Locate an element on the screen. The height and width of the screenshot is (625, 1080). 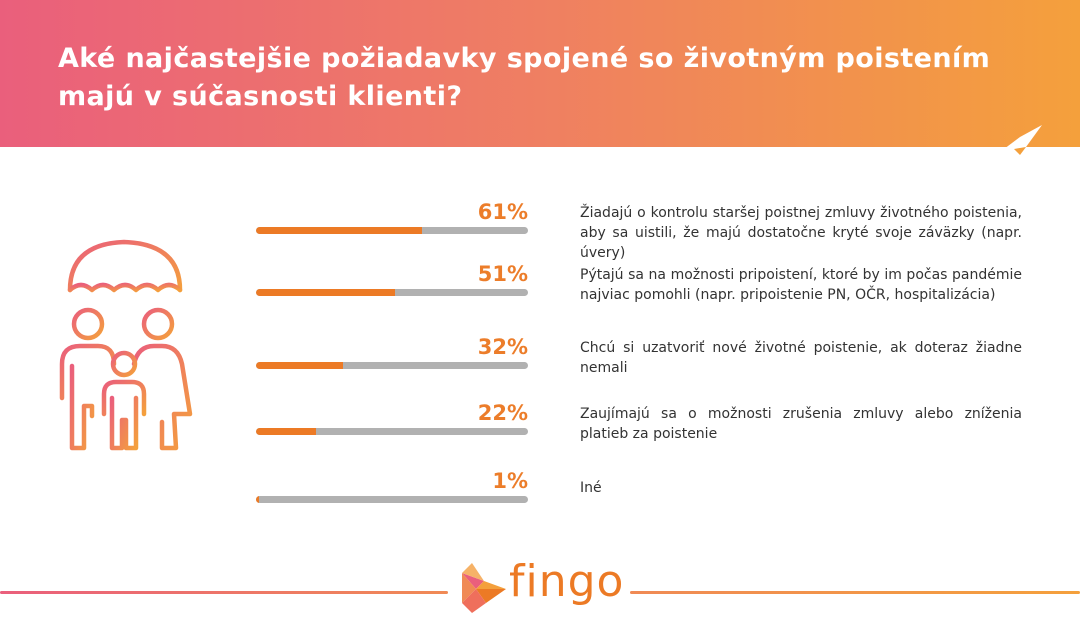
chart-row-5: 1% Iné is located at coordinates (540, 499).